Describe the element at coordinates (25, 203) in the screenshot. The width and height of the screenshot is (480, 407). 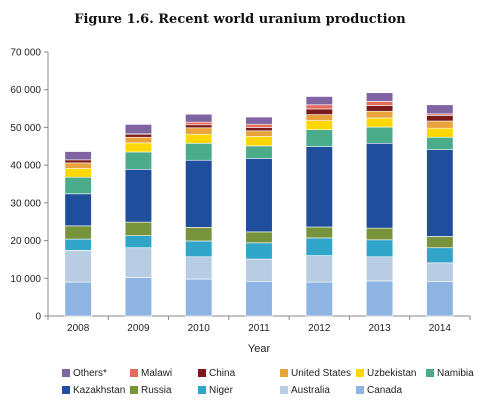
I see `y-tick-label: 30 000` at that location.